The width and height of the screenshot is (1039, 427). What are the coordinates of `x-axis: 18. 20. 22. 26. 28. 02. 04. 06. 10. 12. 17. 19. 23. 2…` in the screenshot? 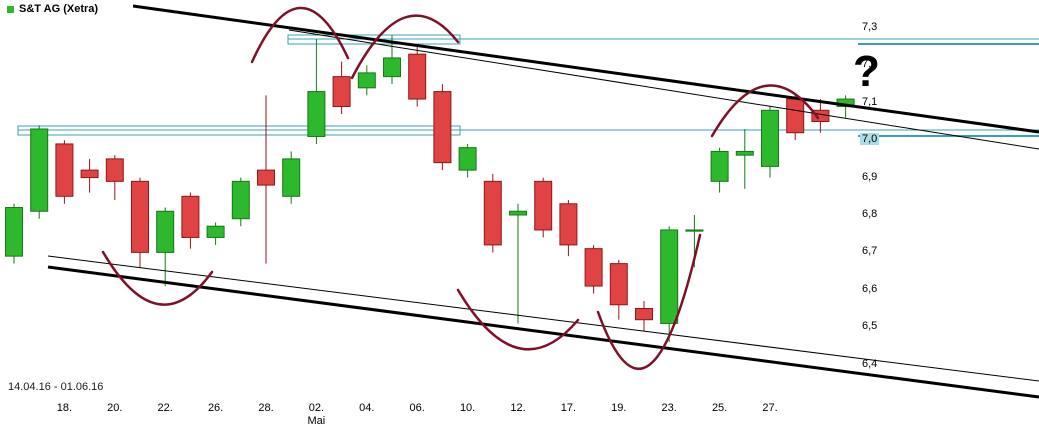 It's located at (519, 414).